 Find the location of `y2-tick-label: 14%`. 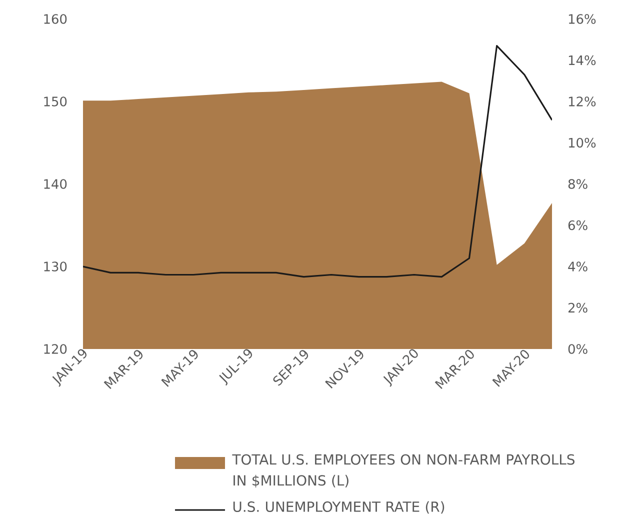

y2-tick-label: 14% is located at coordinates (582, 60).